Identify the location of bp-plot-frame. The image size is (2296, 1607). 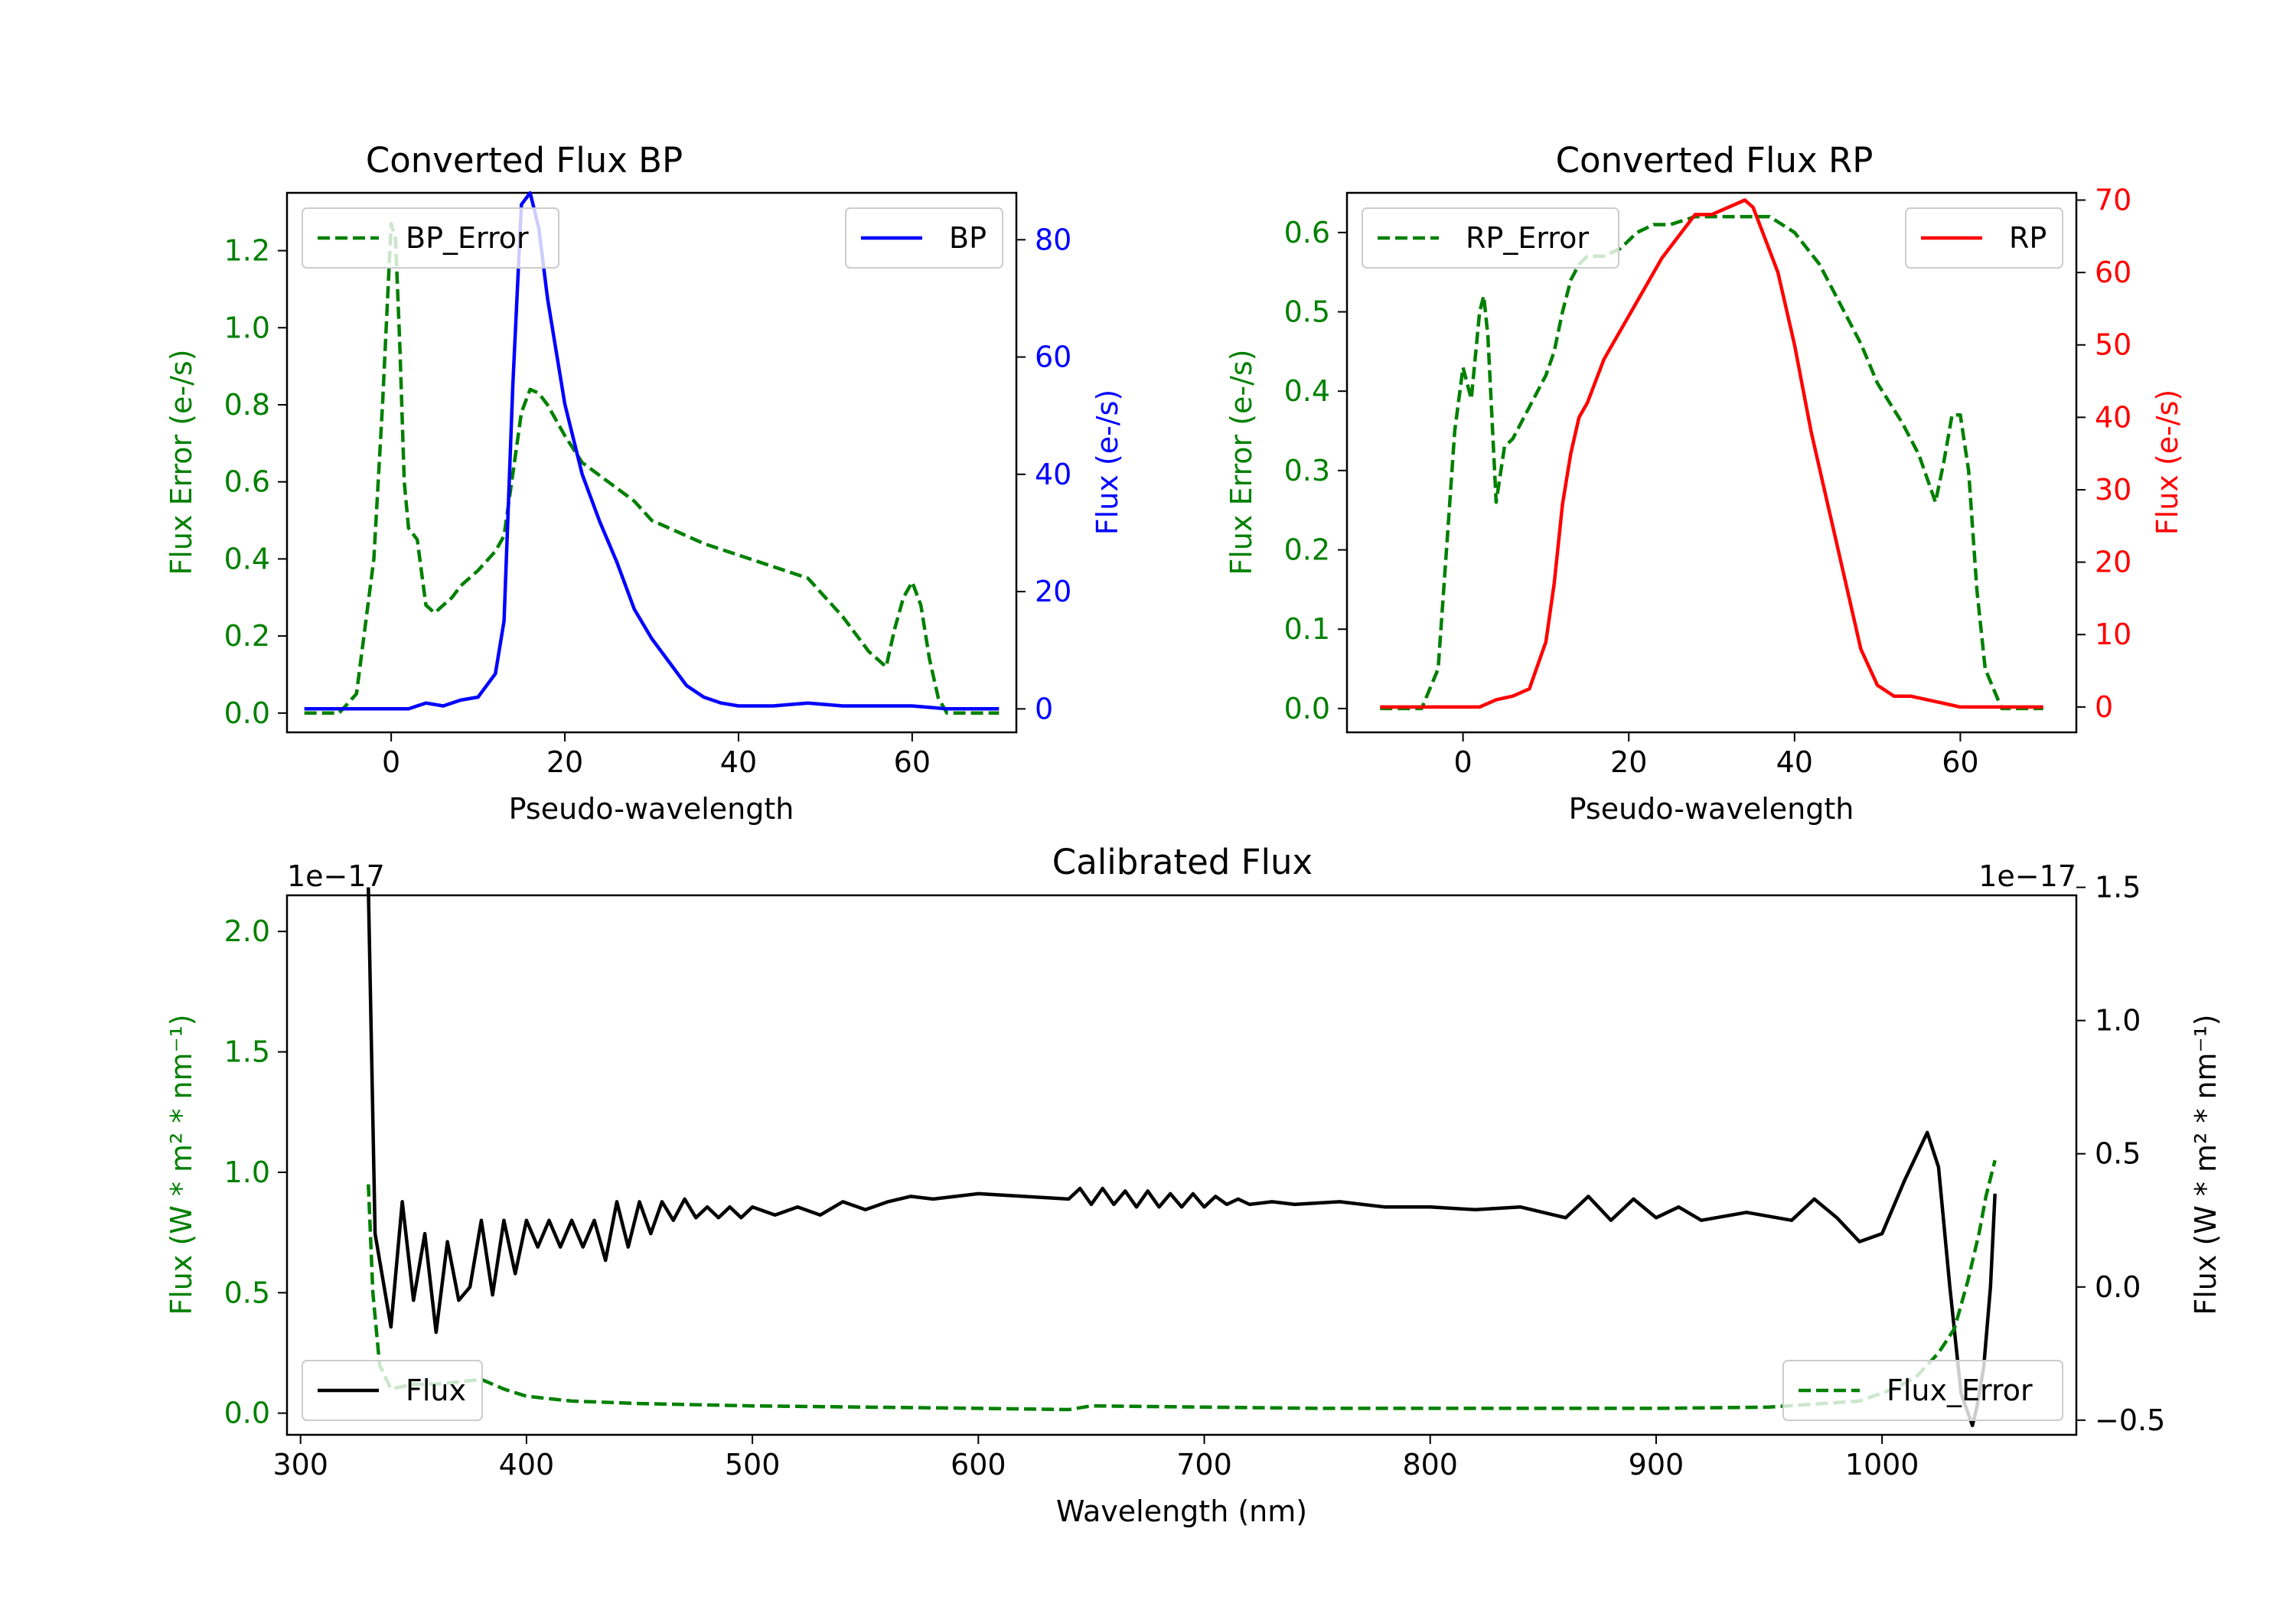
(651, 463).